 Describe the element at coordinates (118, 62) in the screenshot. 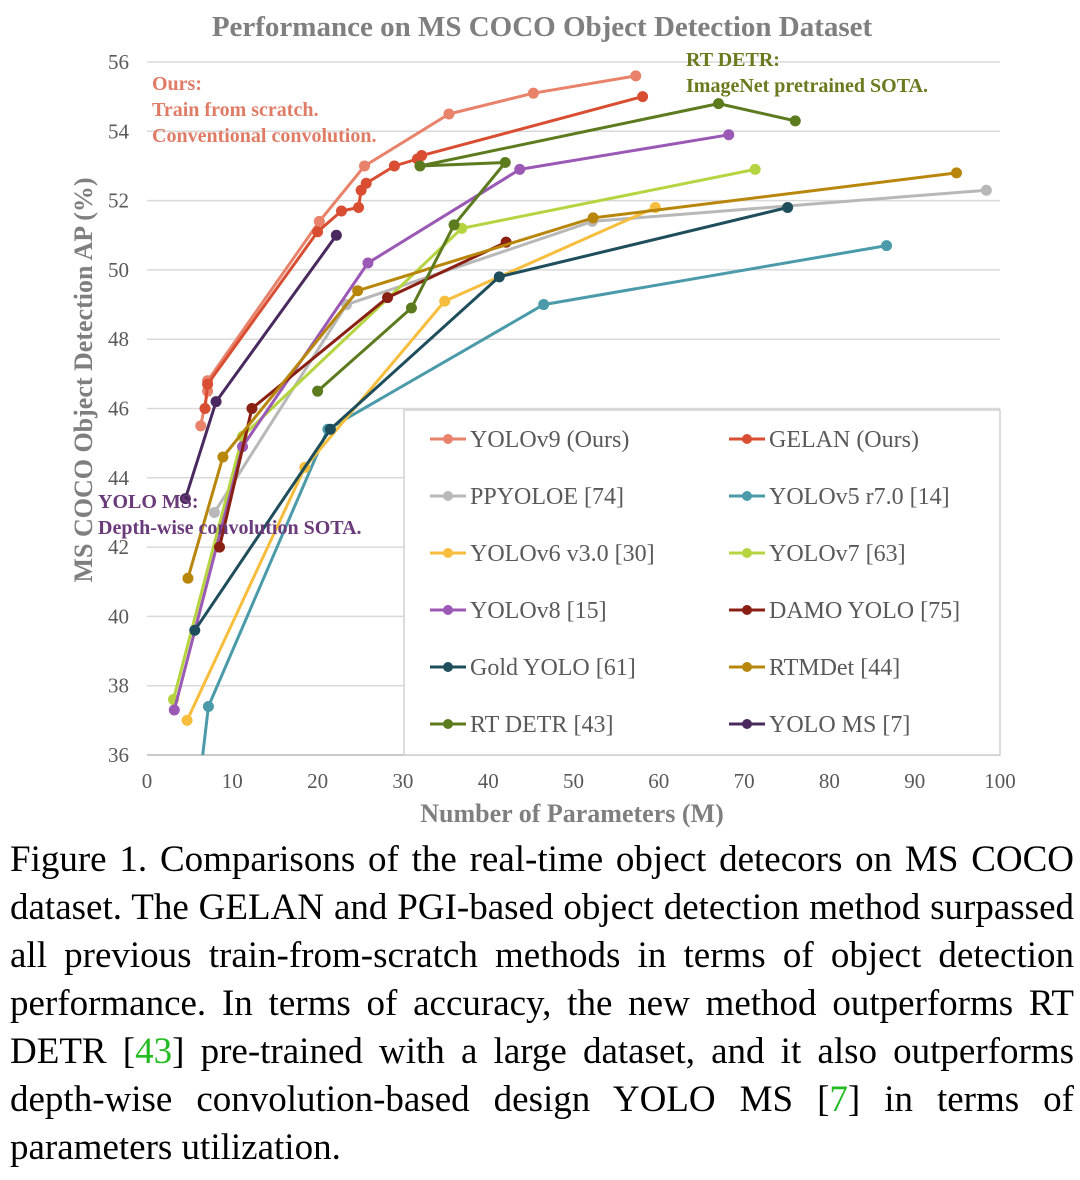

I see `y-tick-label: 56` at that location.